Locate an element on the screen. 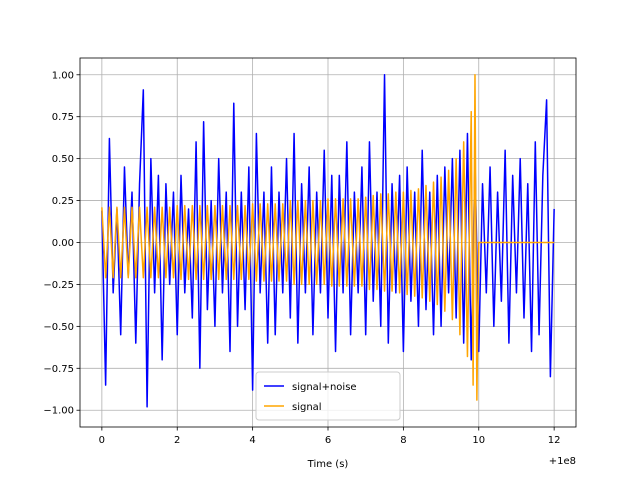 This screenshot has width=640, height=480. legend-box is located at coordinates (328, 396).